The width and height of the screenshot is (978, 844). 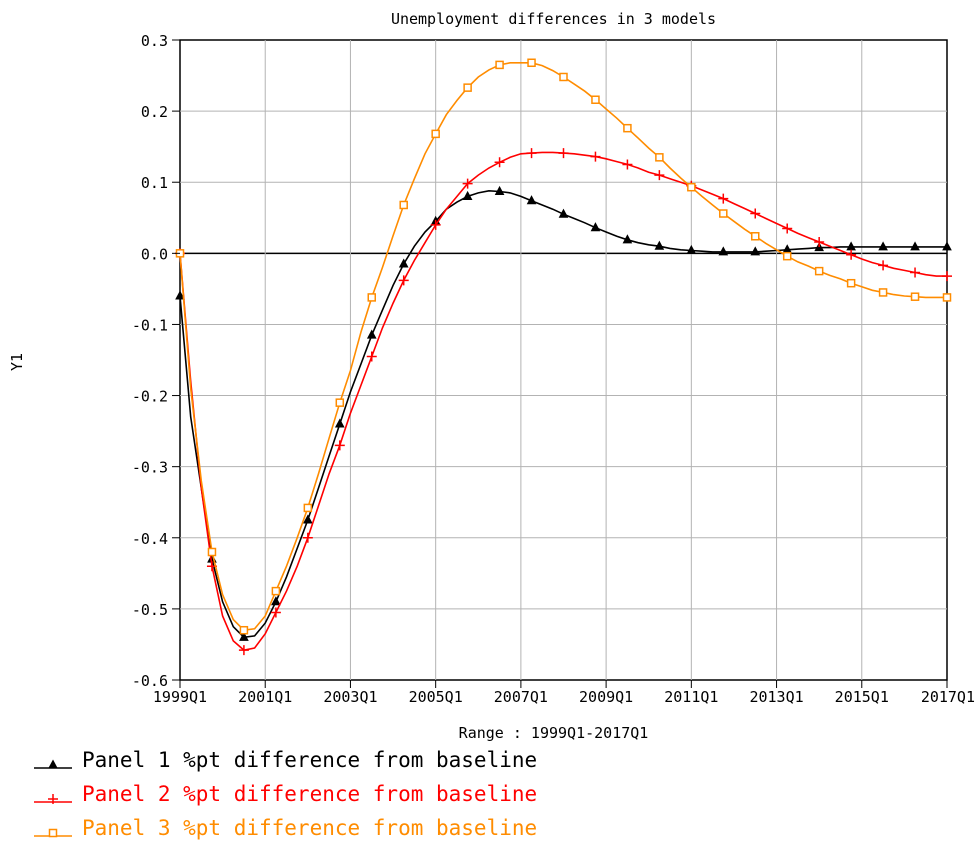 I want to click on y-tick-label: 0.0, so click(x=154, y=254).